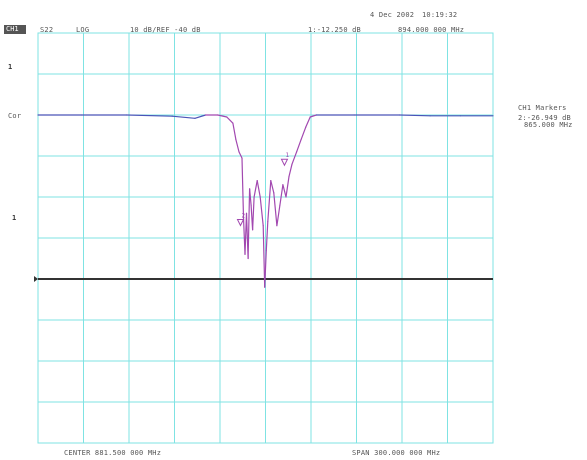 This screenshot has width=587, height=460. What do you see at coordinates (12, 29) in the screenshot?
I see `channel-label: CH1` at bounding box center [12, 29].